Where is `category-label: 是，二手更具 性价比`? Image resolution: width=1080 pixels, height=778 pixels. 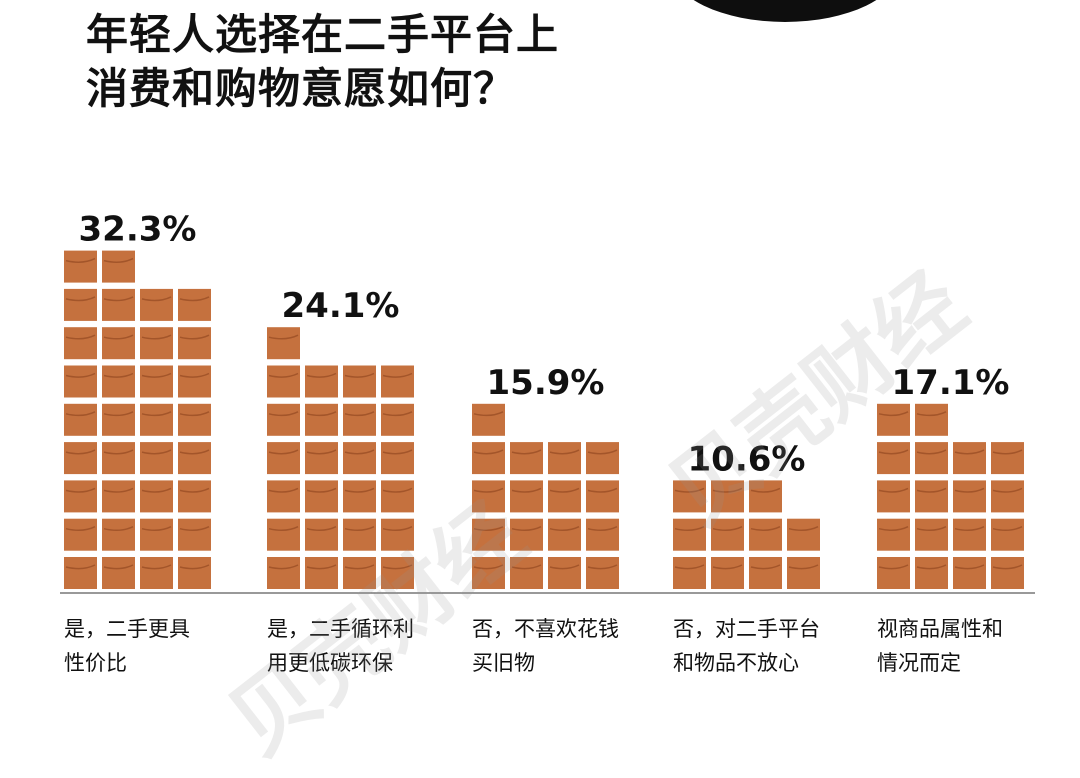
category-label: 是，二手更具 性价比 is located at coordinates (159, 646).